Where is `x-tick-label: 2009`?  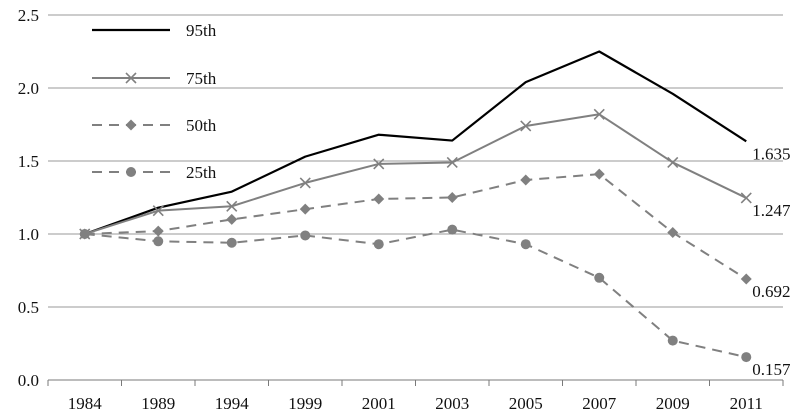 x-tick-label: 2009 is located at coordinates (673, 403).